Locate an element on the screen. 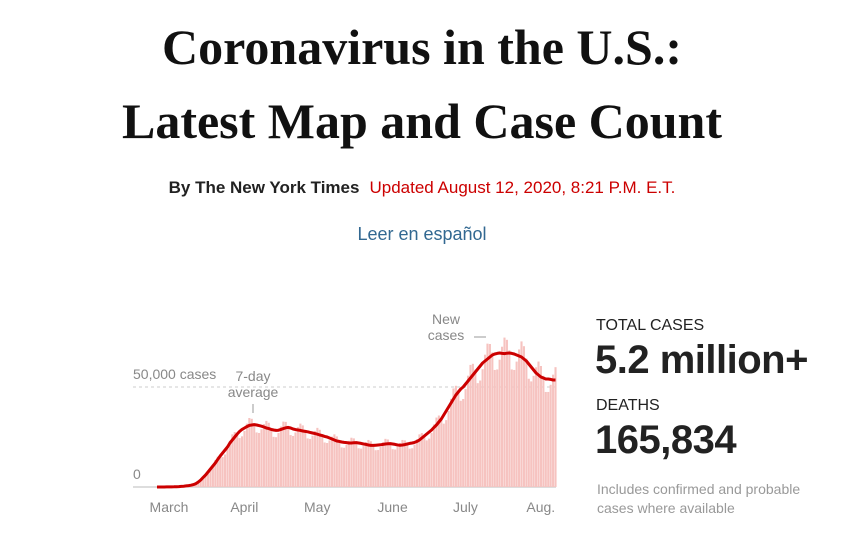  timestamp: Updated August 12, 2020, 8:21 P.M. E.T. is located at coordinates (522, 187).